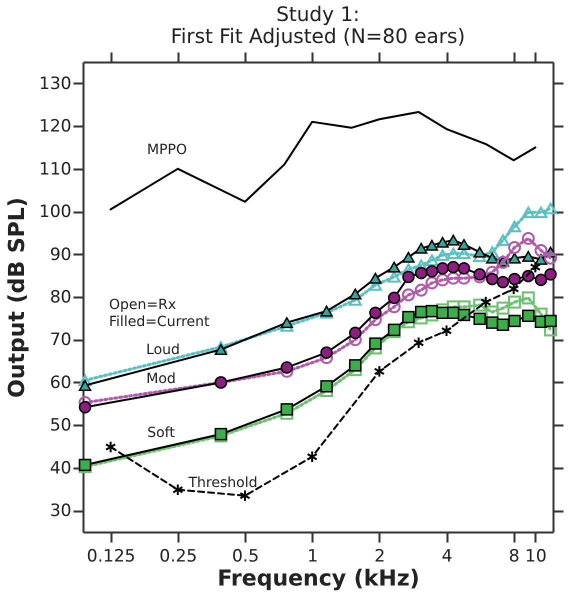 The image size is (584, 600). I want to click on x-tick-label: 8, so click(514, 556).